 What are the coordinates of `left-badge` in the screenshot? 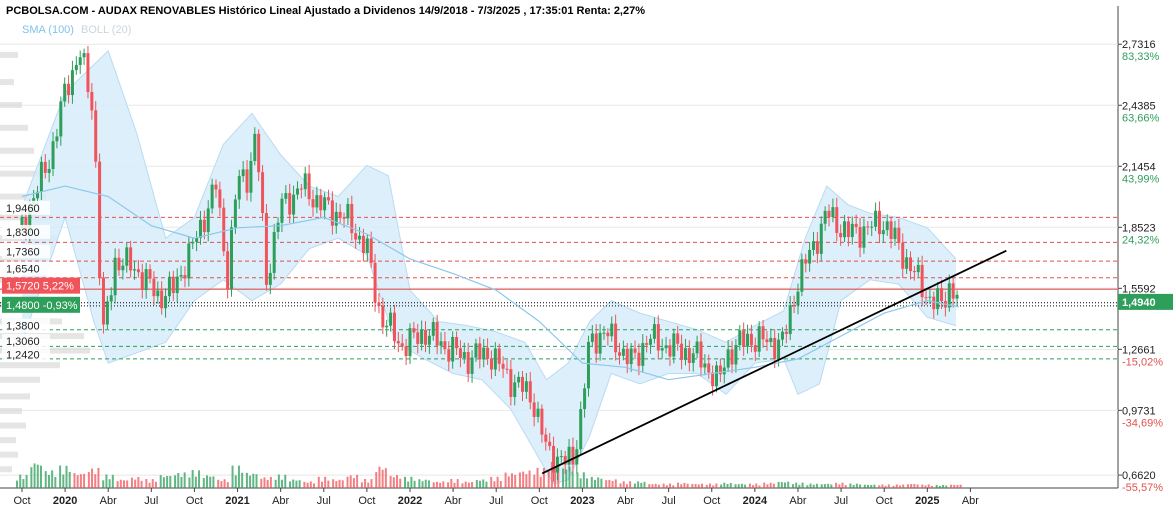 It's located at (41, 285).